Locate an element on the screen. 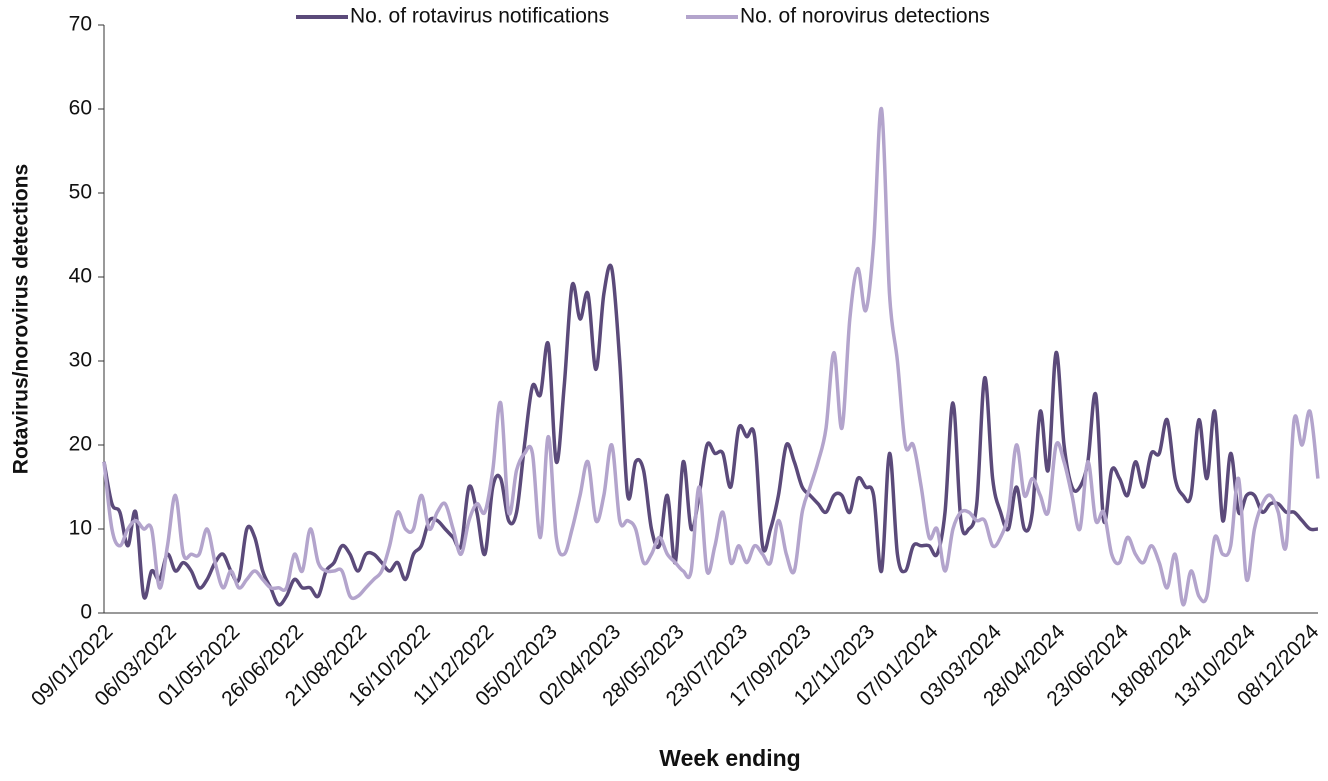 The height and width of the screenshot is (781, 1328). x-axis-title: Week ending is located at coordinates (729, 758).